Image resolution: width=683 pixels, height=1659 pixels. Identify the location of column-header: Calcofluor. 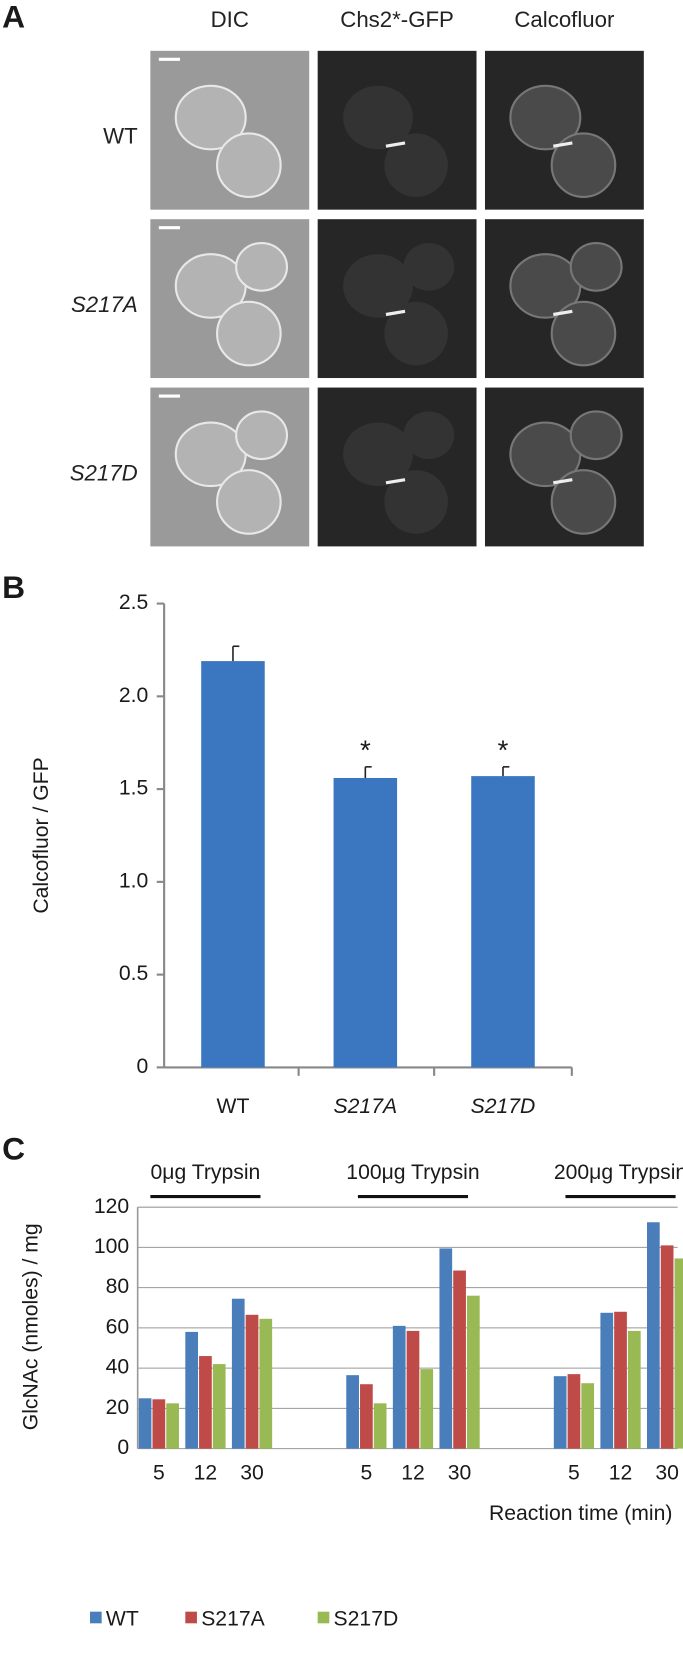
(564, 19).